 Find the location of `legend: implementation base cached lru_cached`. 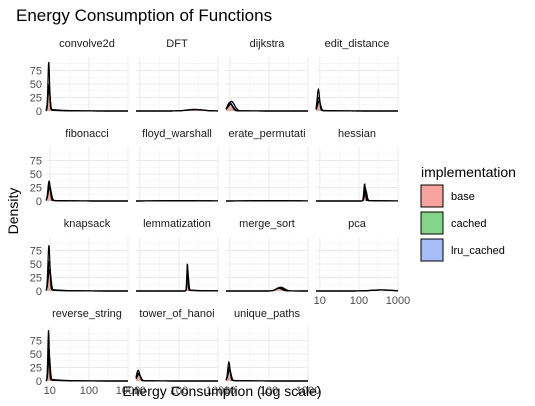

legend: implementation base cached lru_cached is located at coordinates (468, 213).